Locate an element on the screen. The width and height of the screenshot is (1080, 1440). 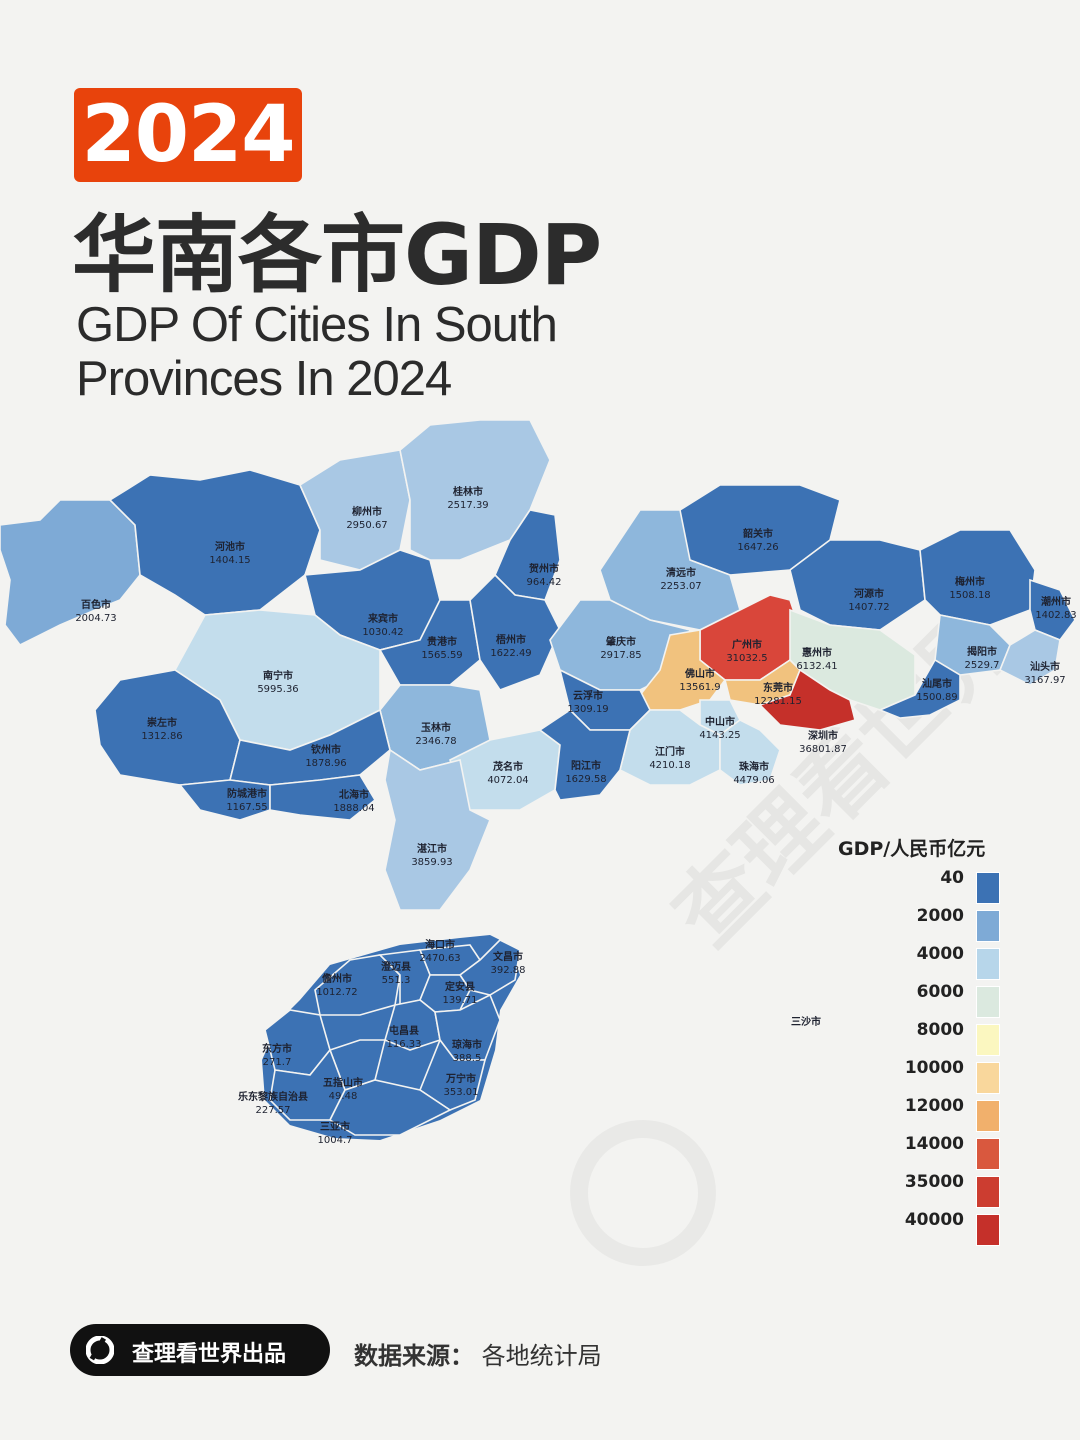
legend-label: 10000 is located at coordinates (934, 1068).